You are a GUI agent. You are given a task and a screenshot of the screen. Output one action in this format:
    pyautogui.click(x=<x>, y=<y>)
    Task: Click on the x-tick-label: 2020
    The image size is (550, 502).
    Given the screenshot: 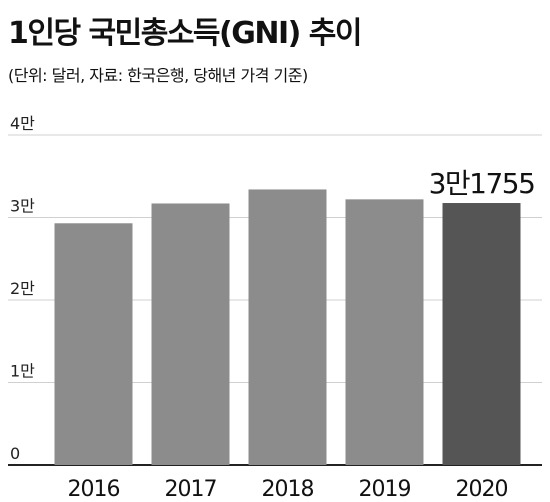 What is the action you would take?
    pyautogui.click(x=482, y=489)
    